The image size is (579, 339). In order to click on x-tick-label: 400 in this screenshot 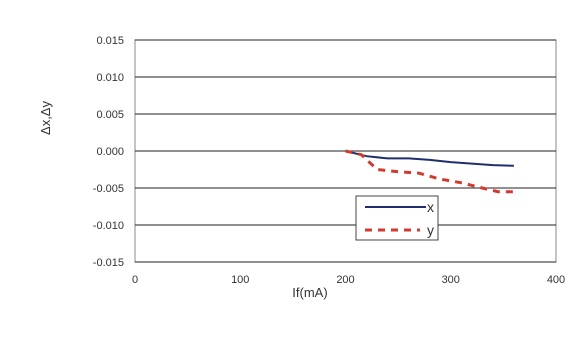, I will do `click(556, 280)`.